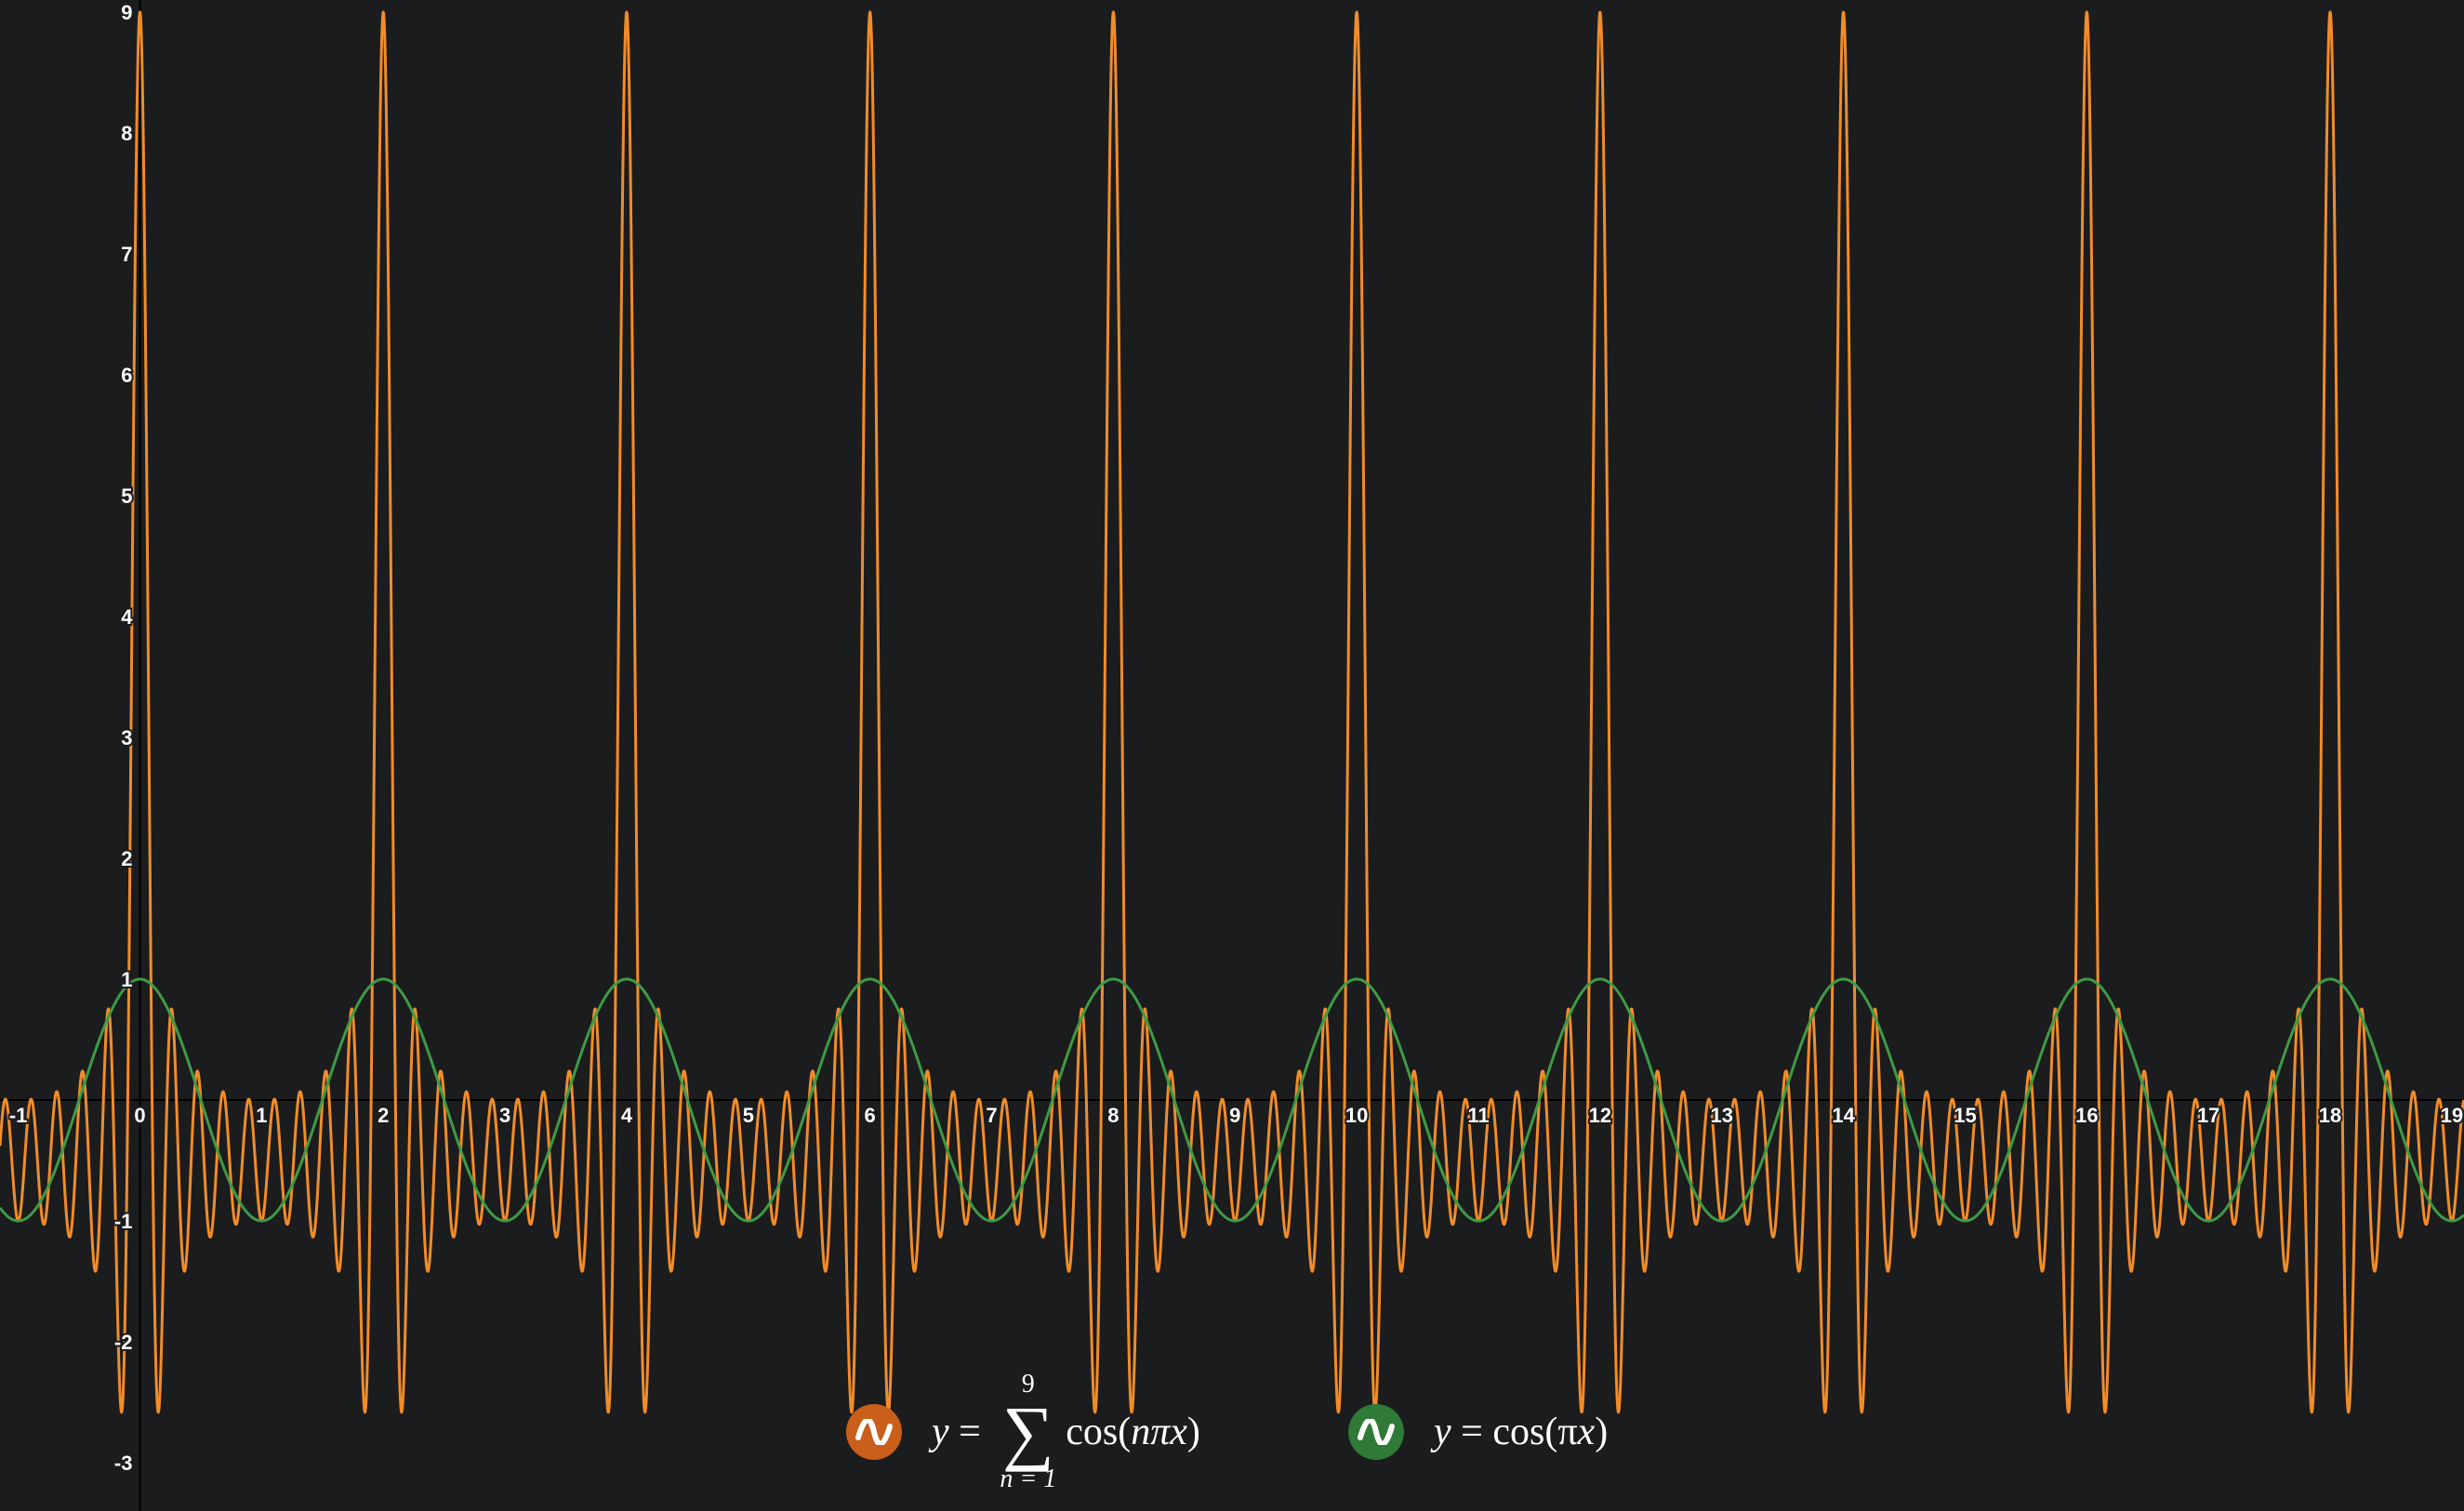 This screenshot has height=1511, width=2464. I want to click on formula-sum: y = 9 ∑ n = 1 cos(nπx), so click(1066, 1432).